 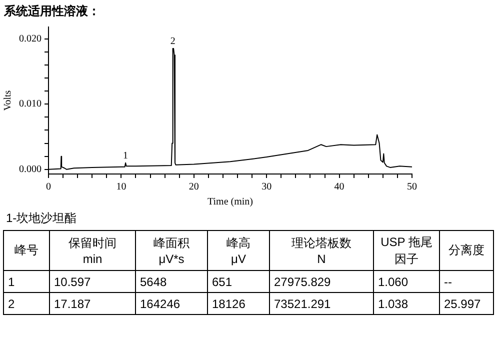 What do you see at coordinates (27, 303) in the screenshot?
I see `text: 2` at bounding box center [27, 303].